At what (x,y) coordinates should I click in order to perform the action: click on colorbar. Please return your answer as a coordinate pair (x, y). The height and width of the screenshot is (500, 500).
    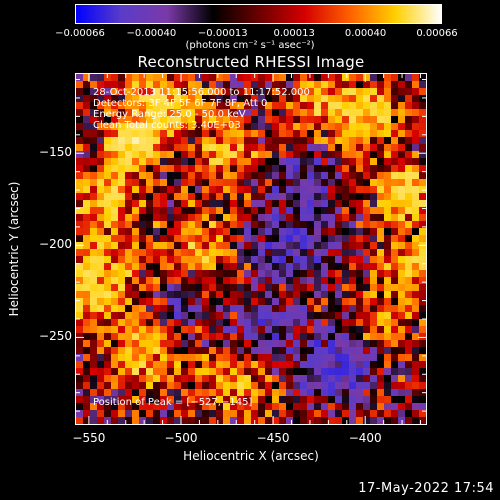
    Looking at the image, I should click on (258, 14).